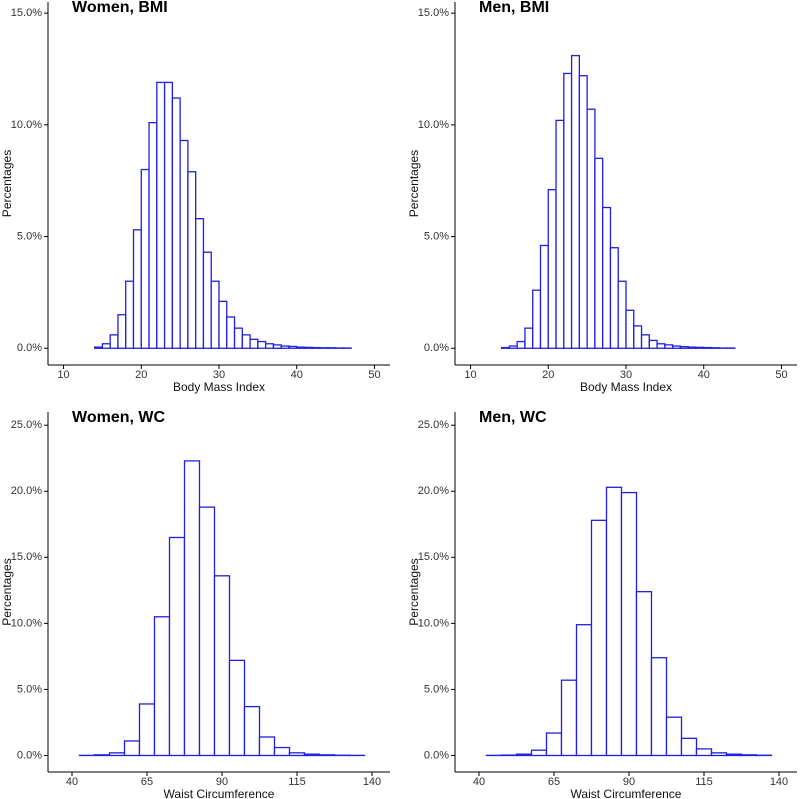 Image resolution: width=800 pixels, height=799 pixels. What do you see at coordinates (120, 8) in the screenshot?
I see `chart-title: Women, BMI` at bounding box center [120, 8].